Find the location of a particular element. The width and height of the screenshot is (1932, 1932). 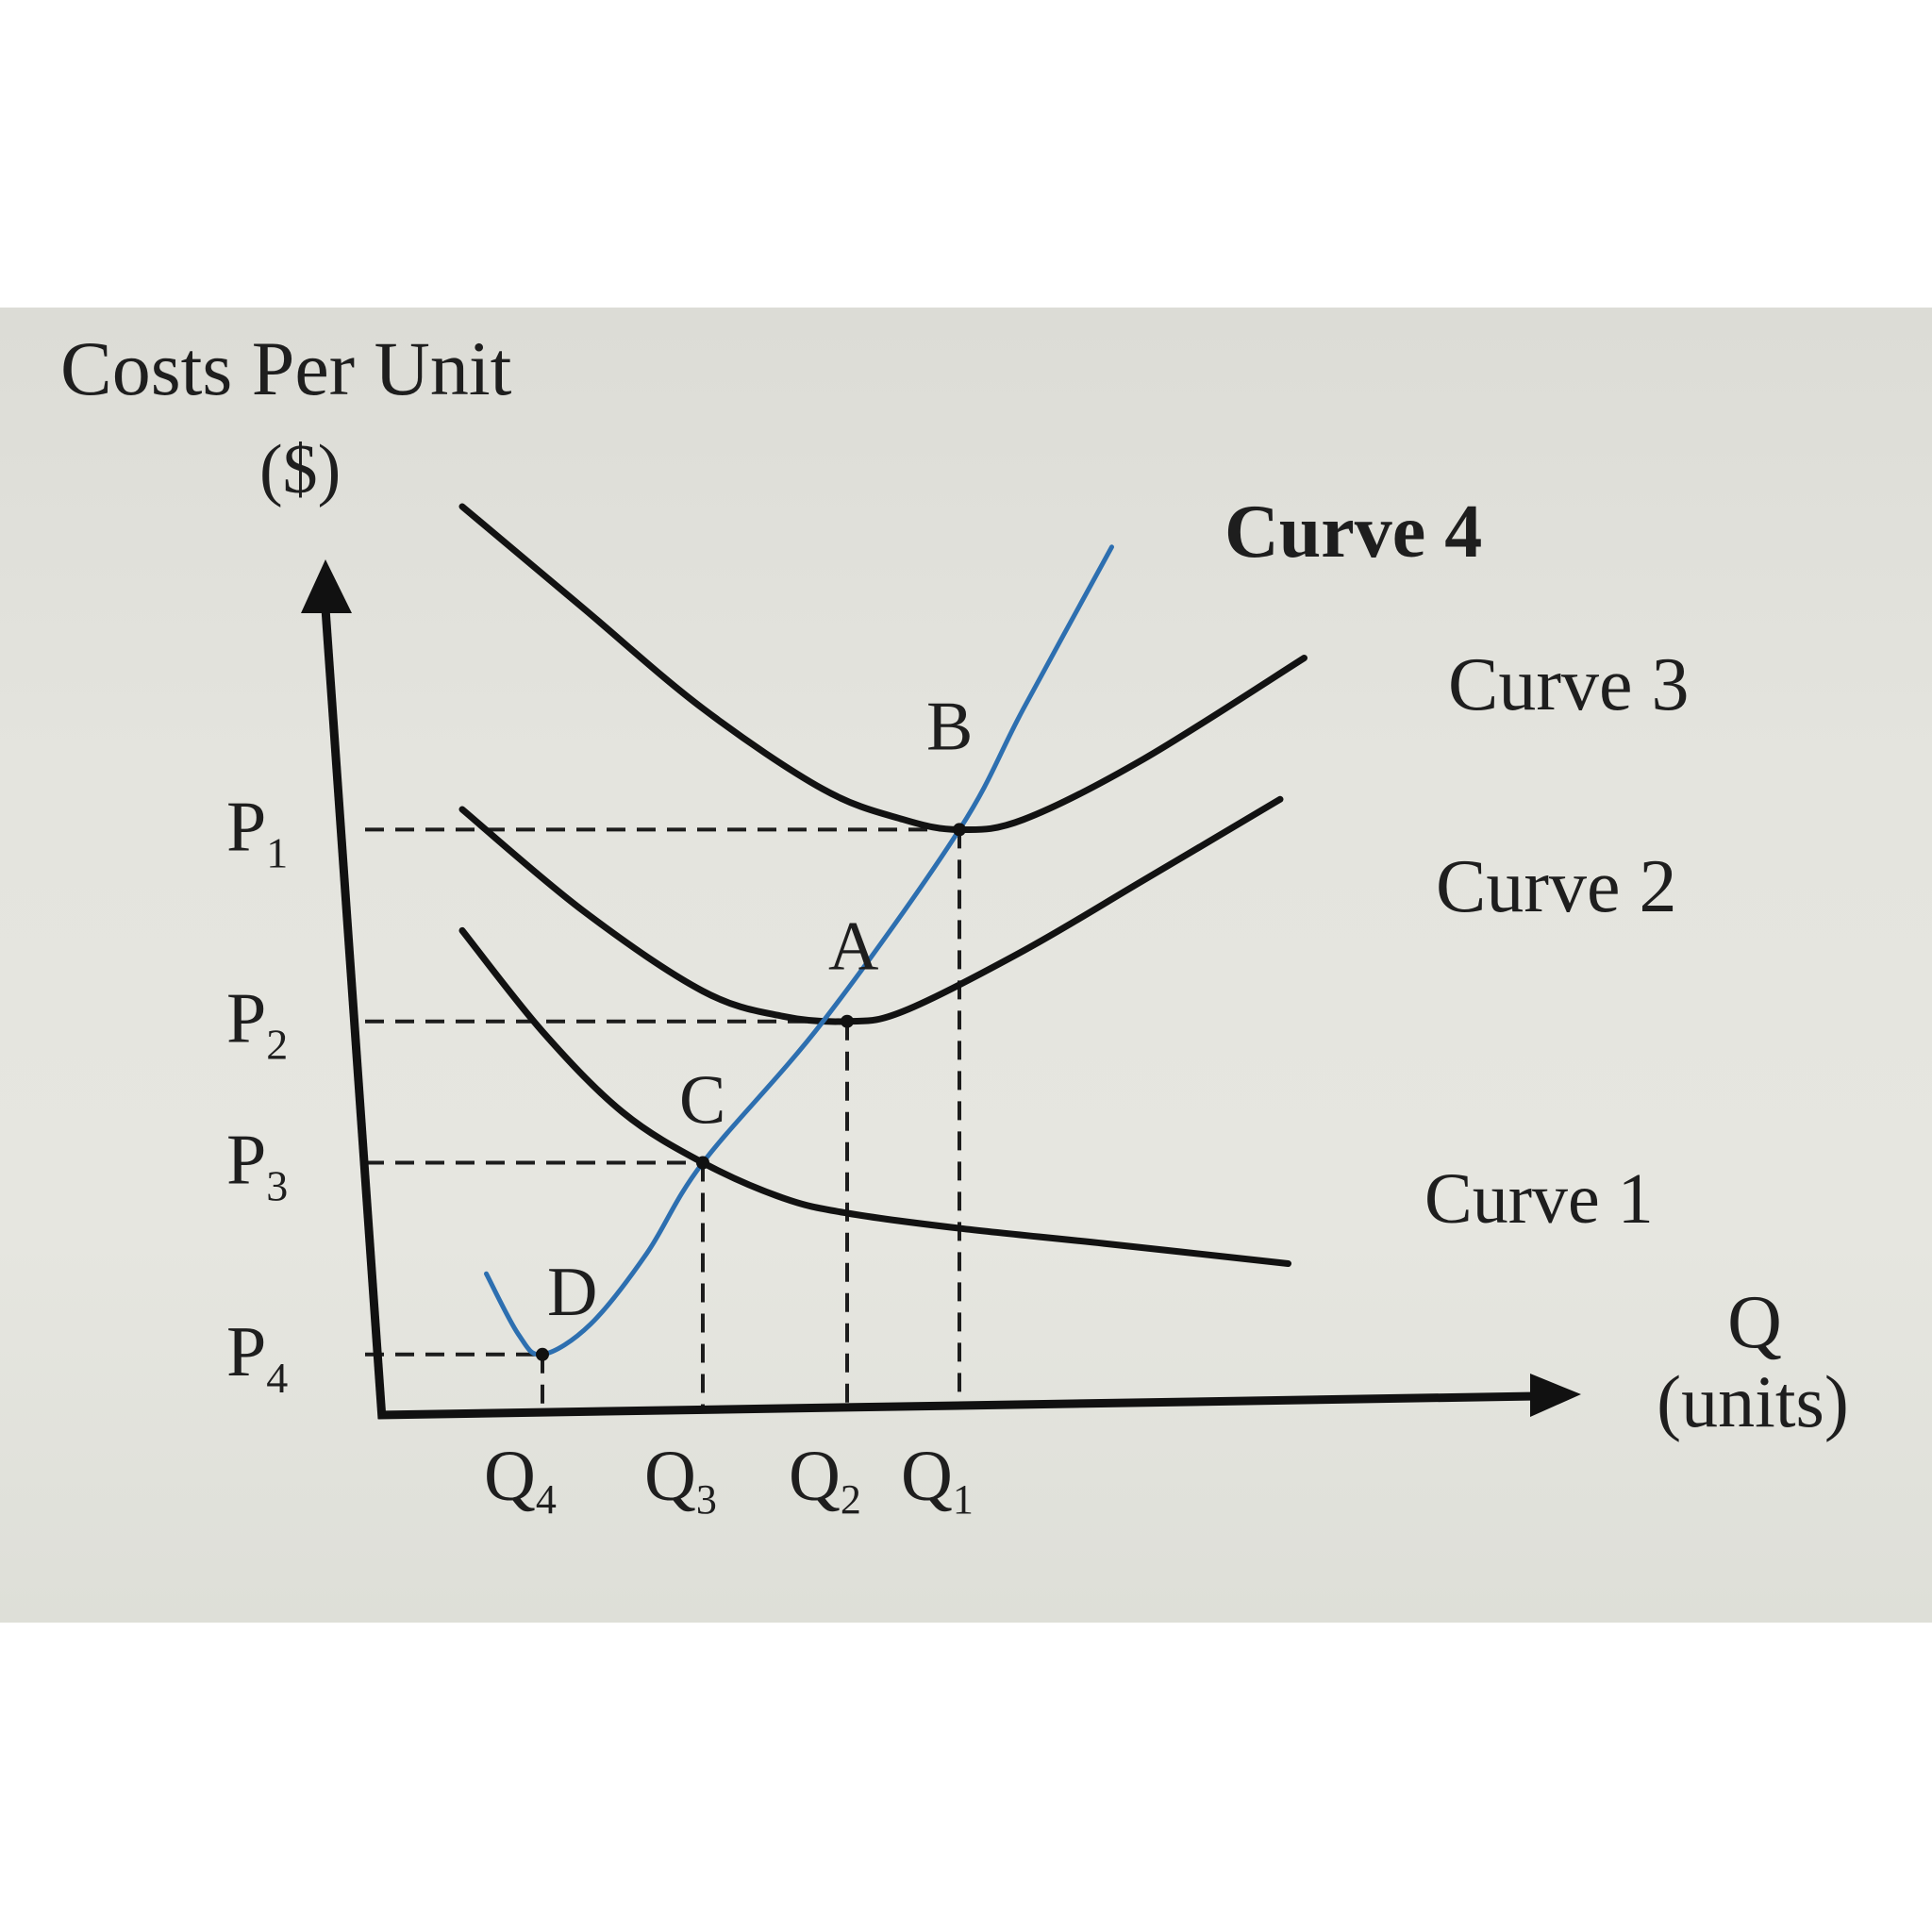

y-tick-sub: 2 is located at coordinates (277, 1045).